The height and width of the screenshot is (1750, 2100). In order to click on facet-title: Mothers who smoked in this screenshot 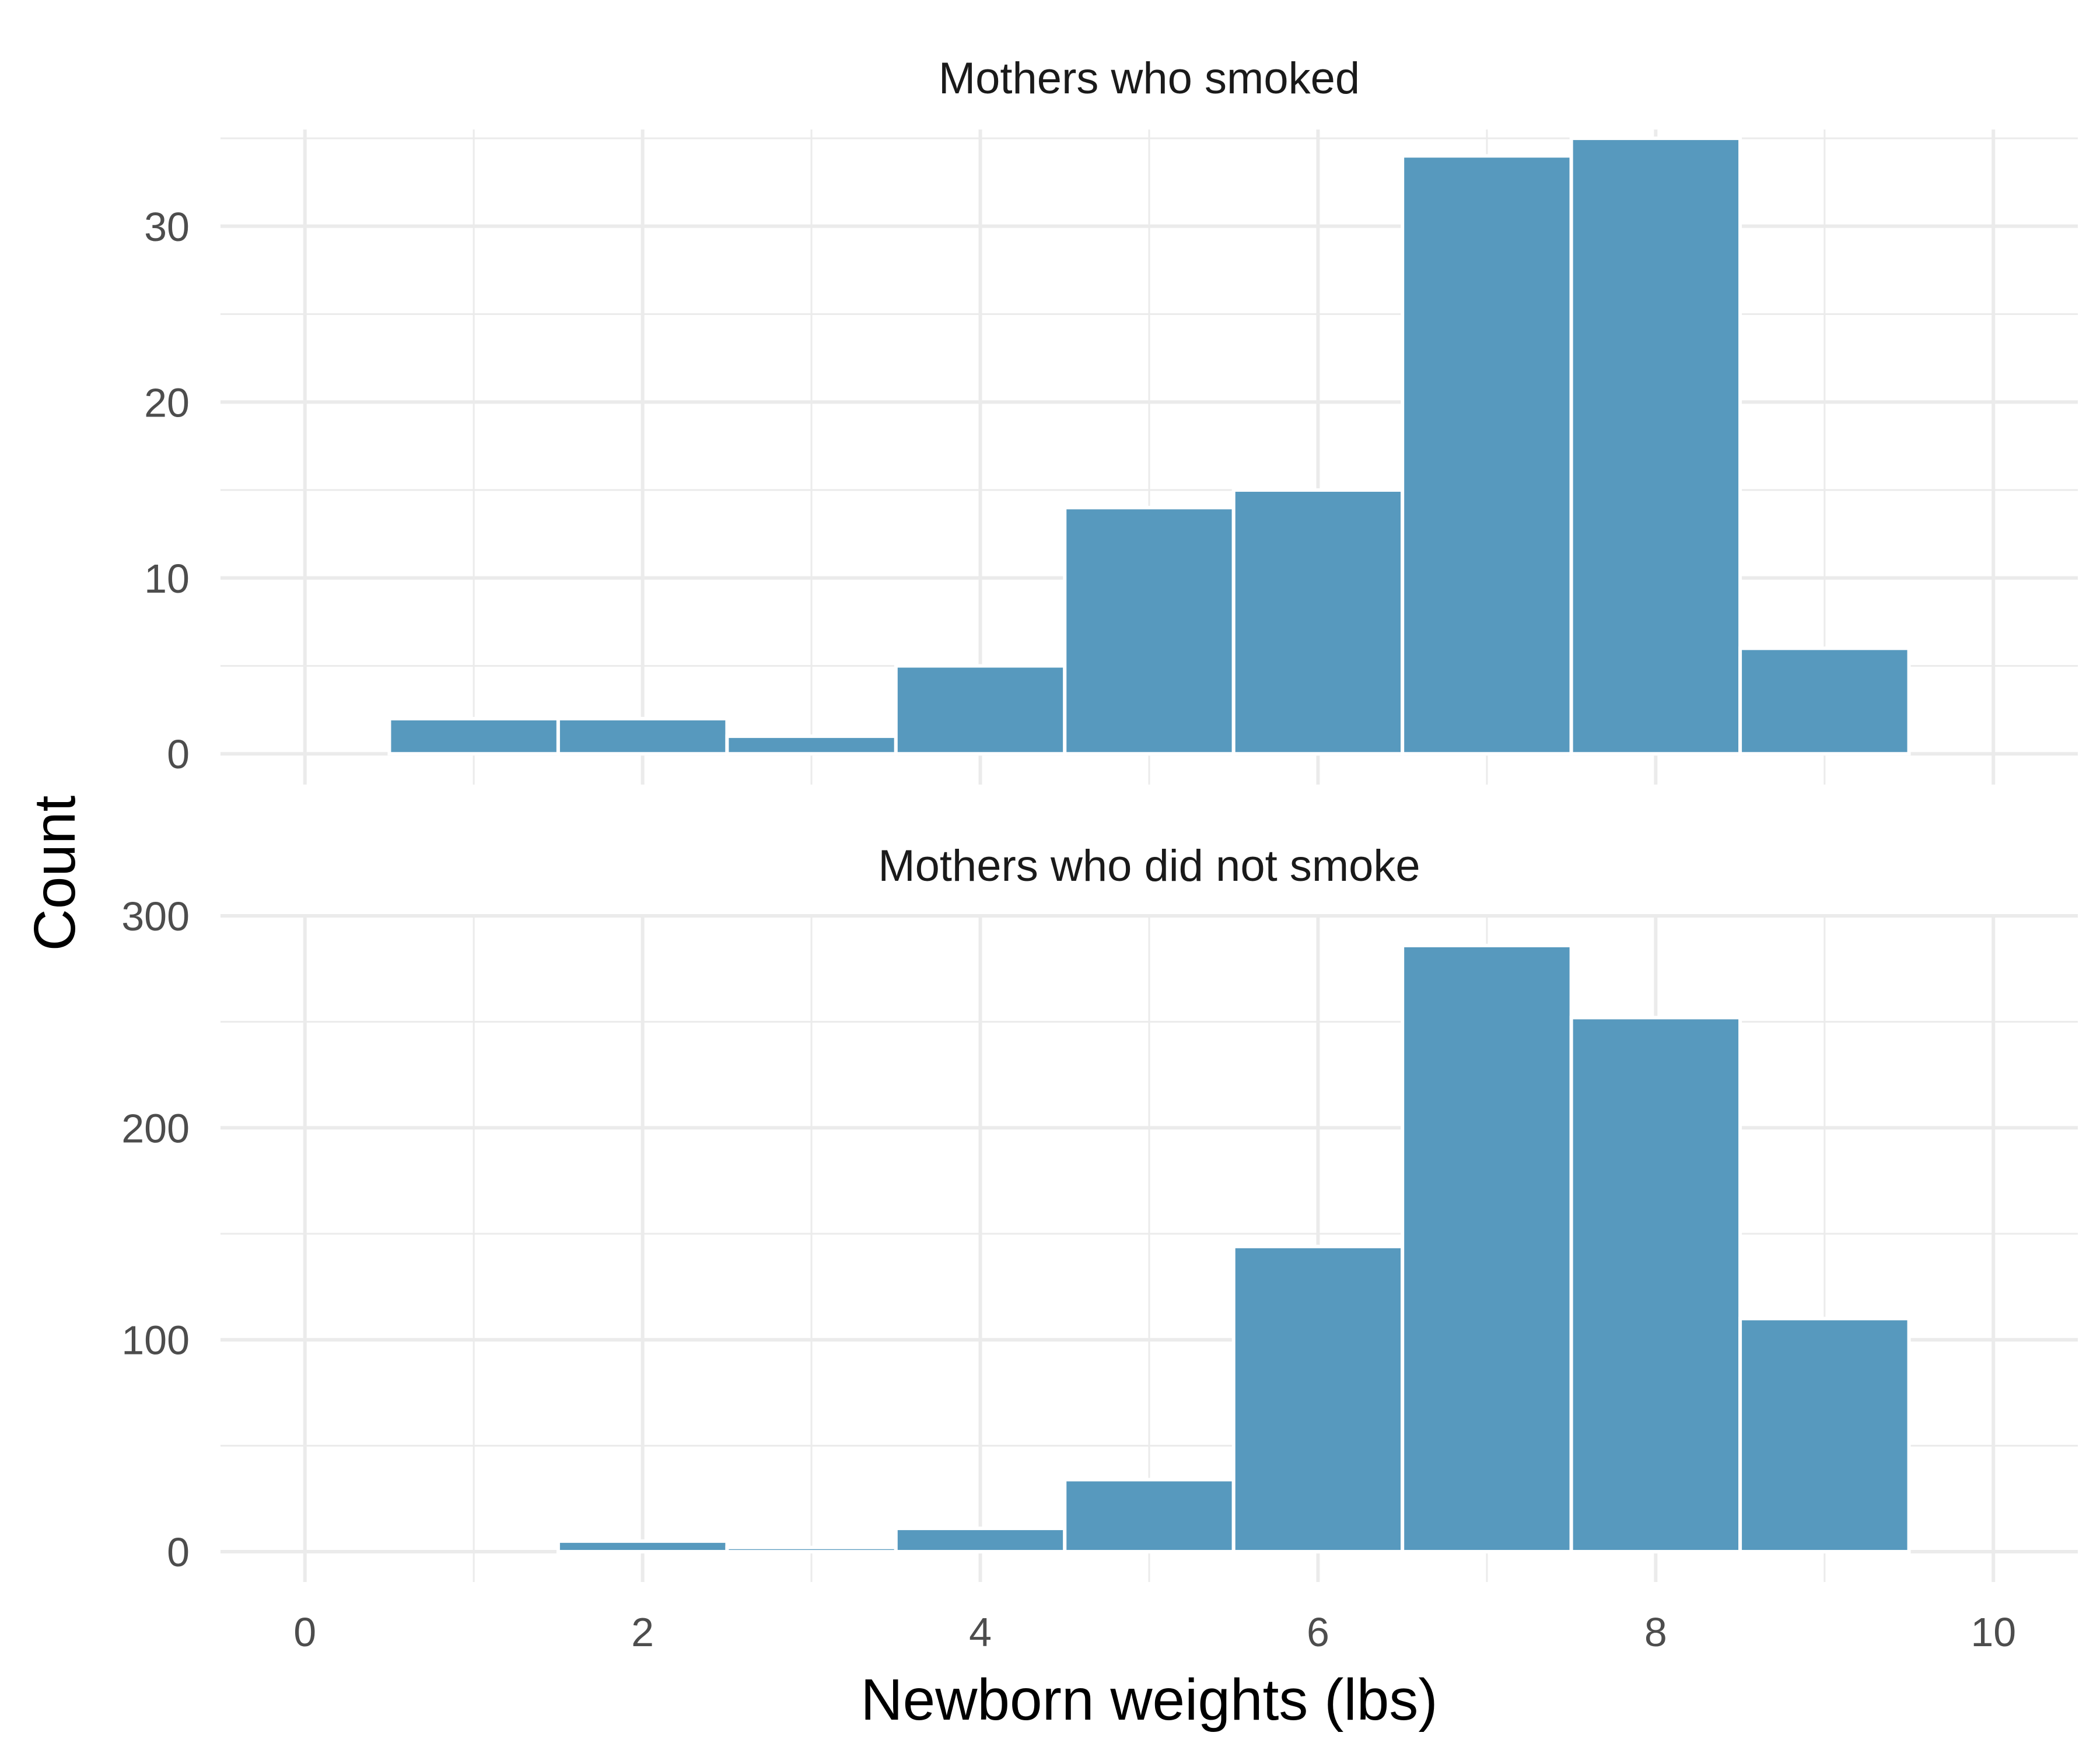, I will do `click(1149, 78)`.